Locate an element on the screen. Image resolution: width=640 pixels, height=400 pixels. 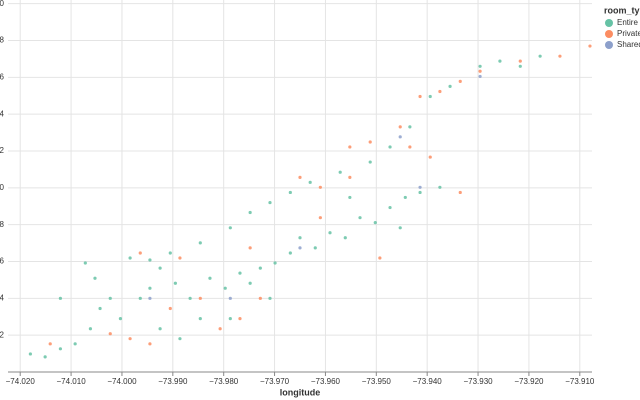
x-tick-label: −74.010 is located at coordinates (72, 381).